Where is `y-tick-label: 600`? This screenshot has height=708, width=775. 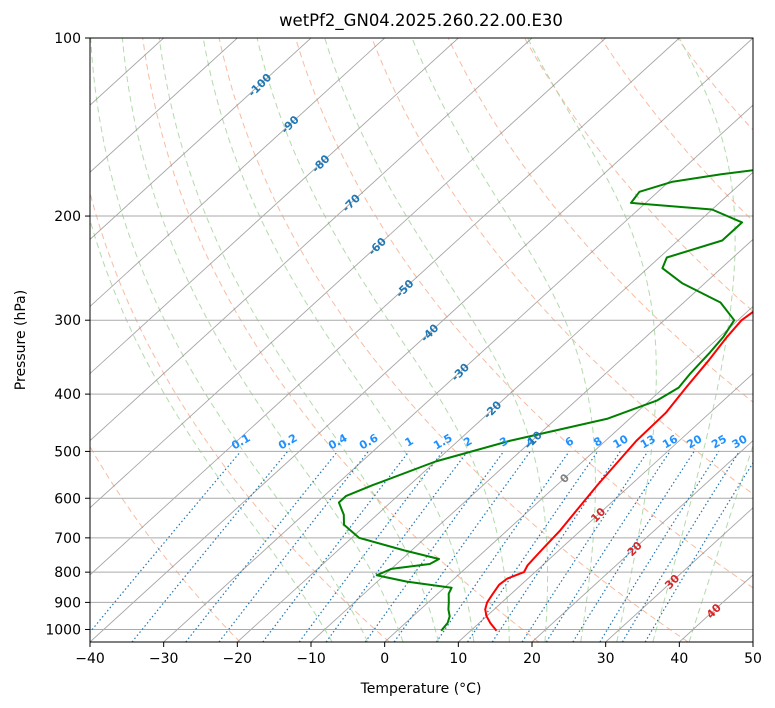 y-tick-label: 600 is located at coordinates (67, 499).